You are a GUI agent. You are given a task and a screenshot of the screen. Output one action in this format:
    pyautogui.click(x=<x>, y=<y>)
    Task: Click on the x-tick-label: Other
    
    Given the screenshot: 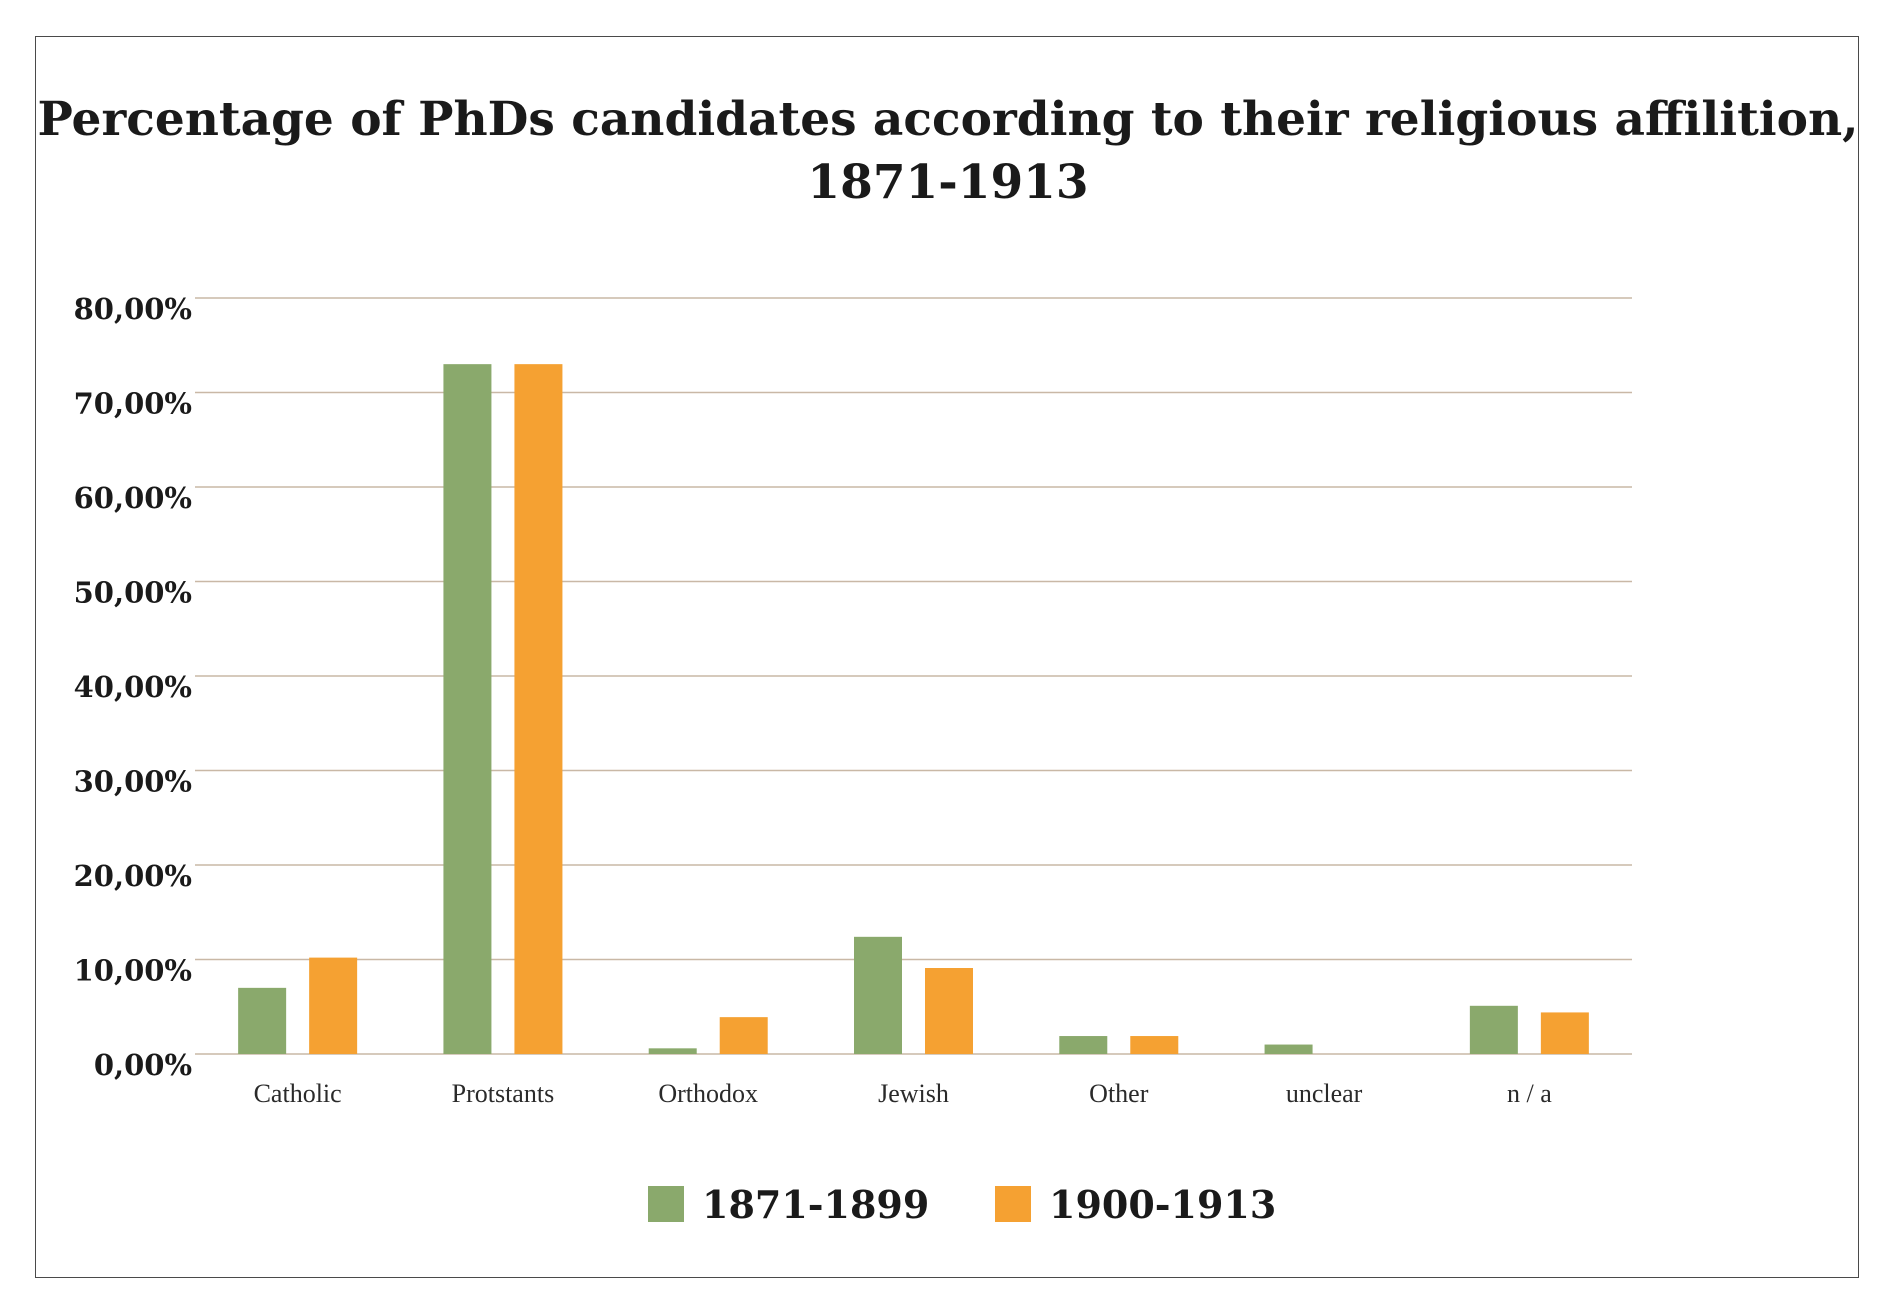 What is the action you would take?
    pyautogui.click(x=1119, y=1093)
    